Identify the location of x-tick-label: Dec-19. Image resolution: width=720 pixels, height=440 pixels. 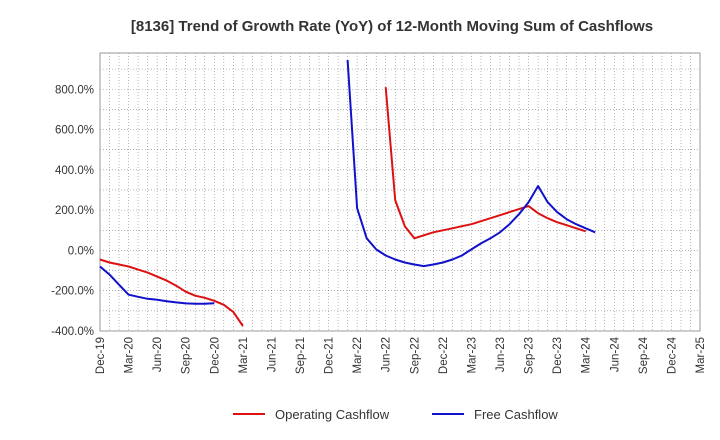
(101, 355).